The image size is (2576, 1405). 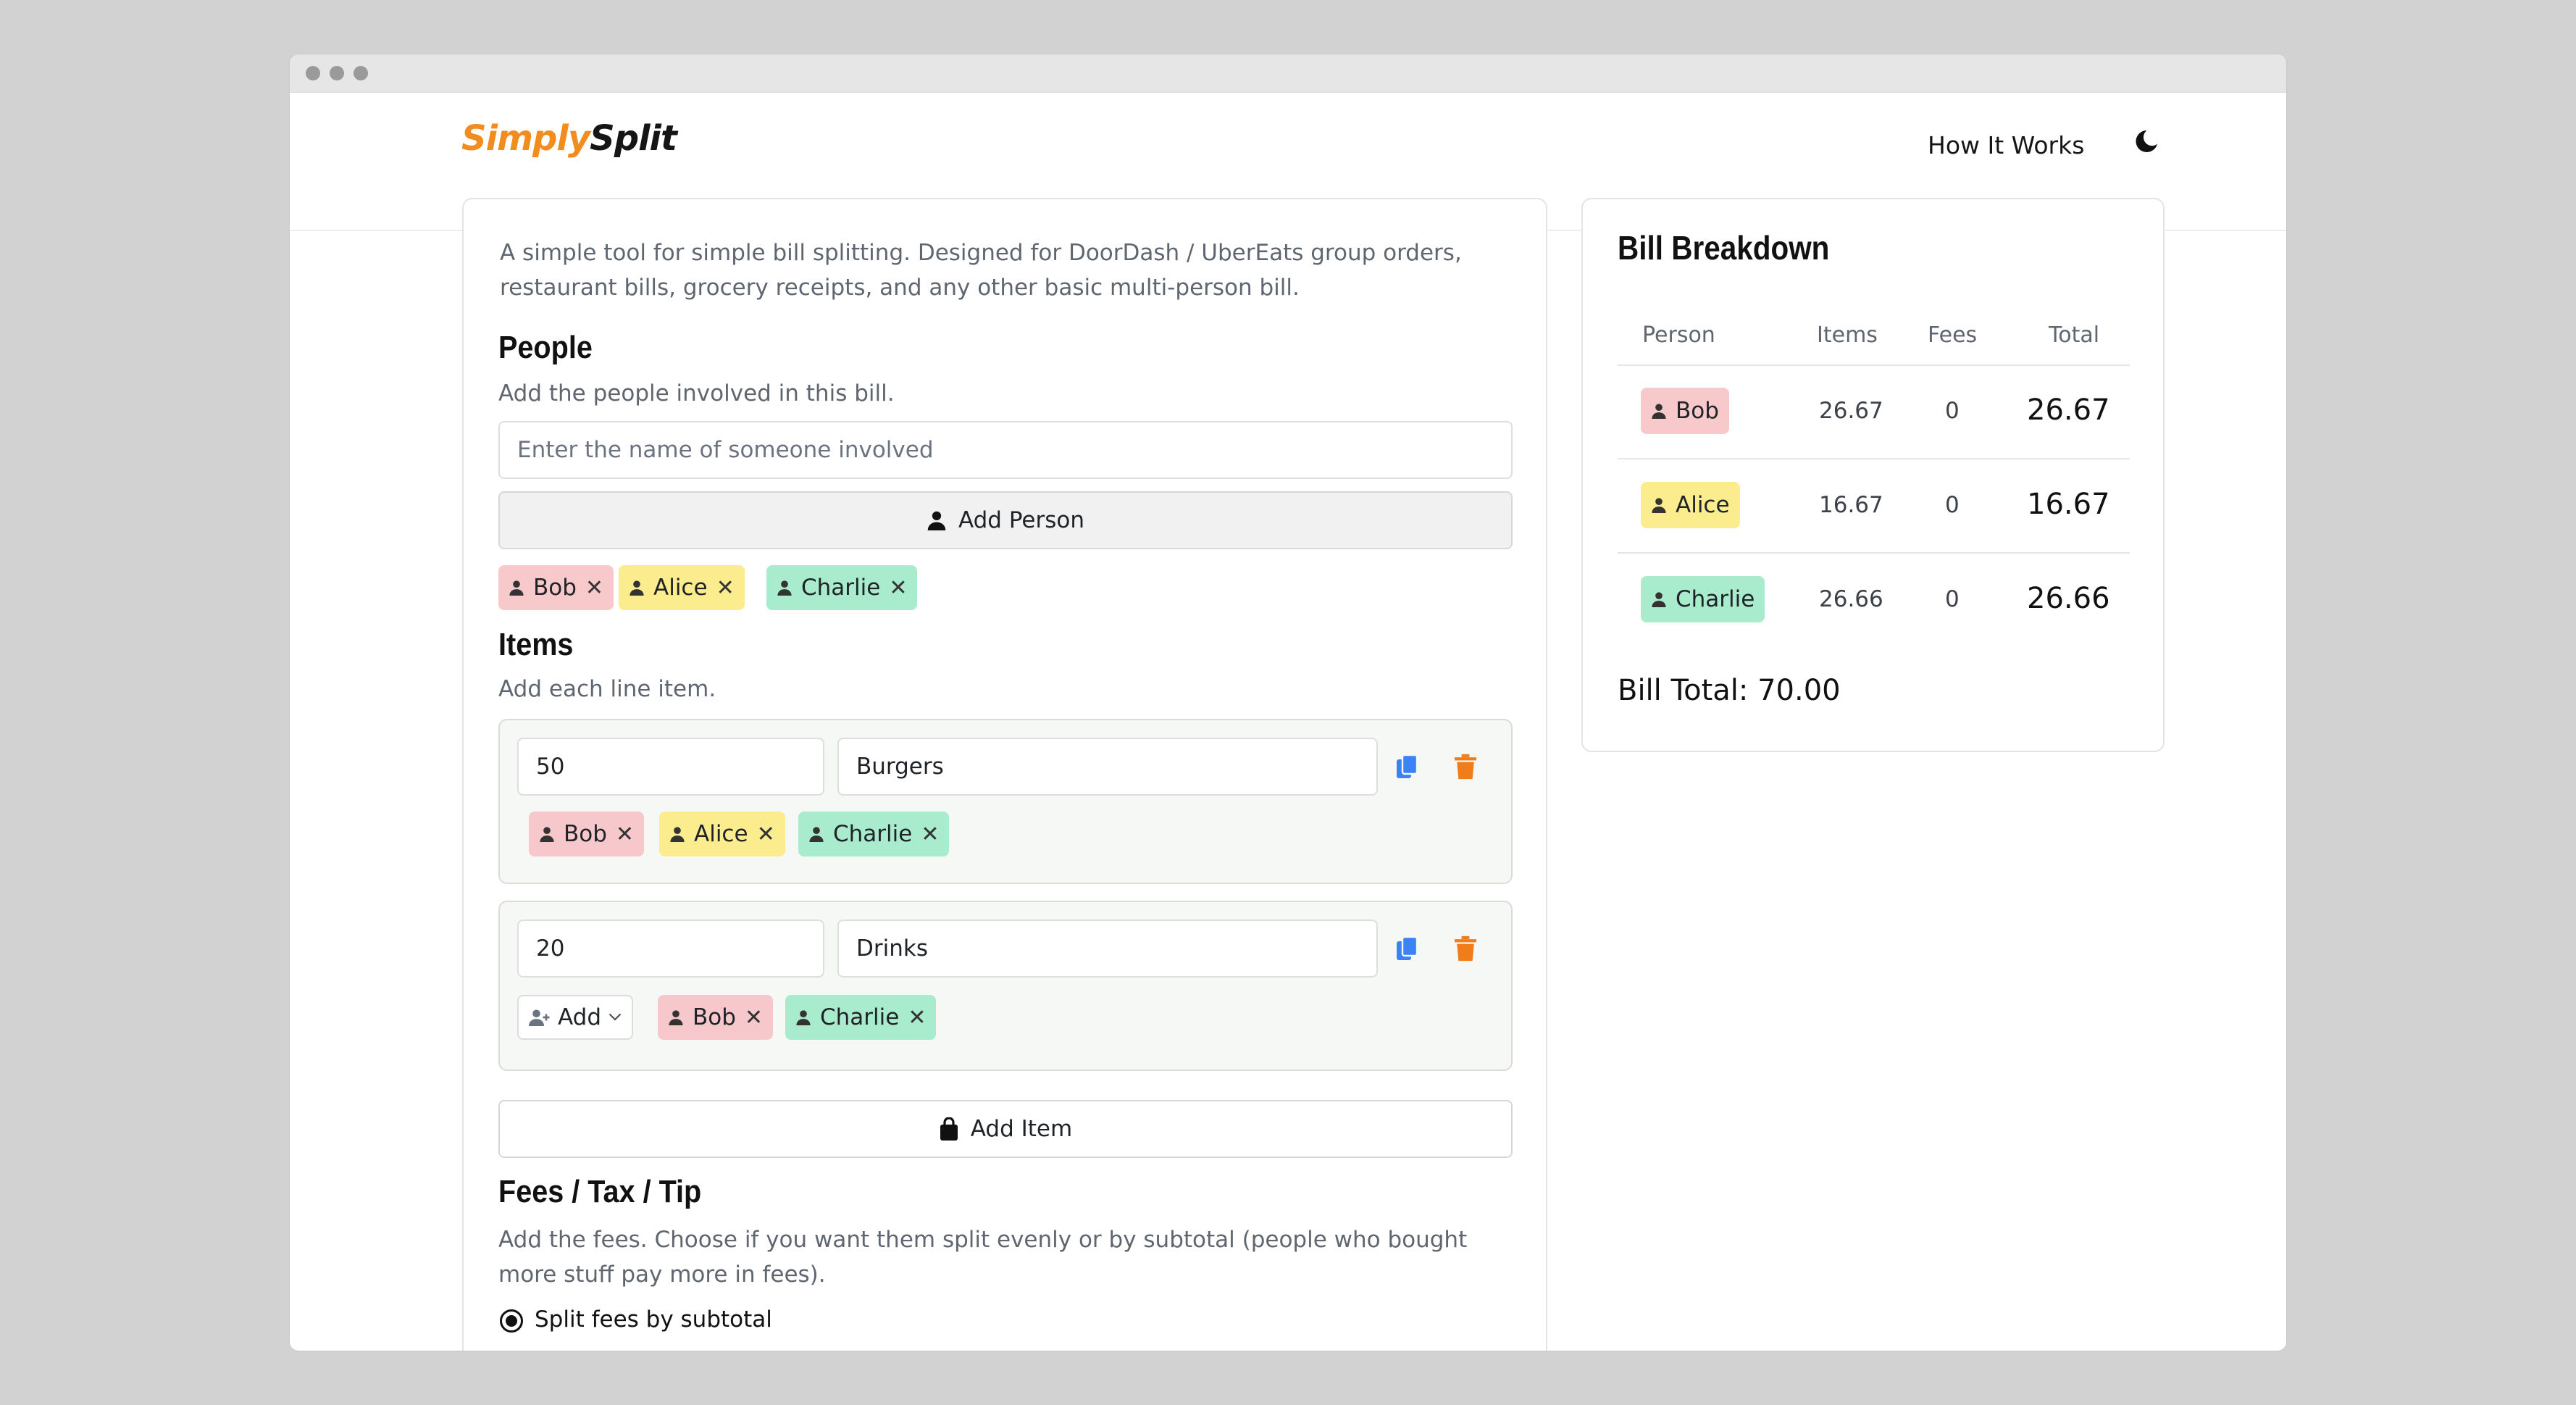 I want to click on item-row: 50 Burgers Bob ✕ Alice ✕ Charlie ✕, so click(x=1006, y=801).